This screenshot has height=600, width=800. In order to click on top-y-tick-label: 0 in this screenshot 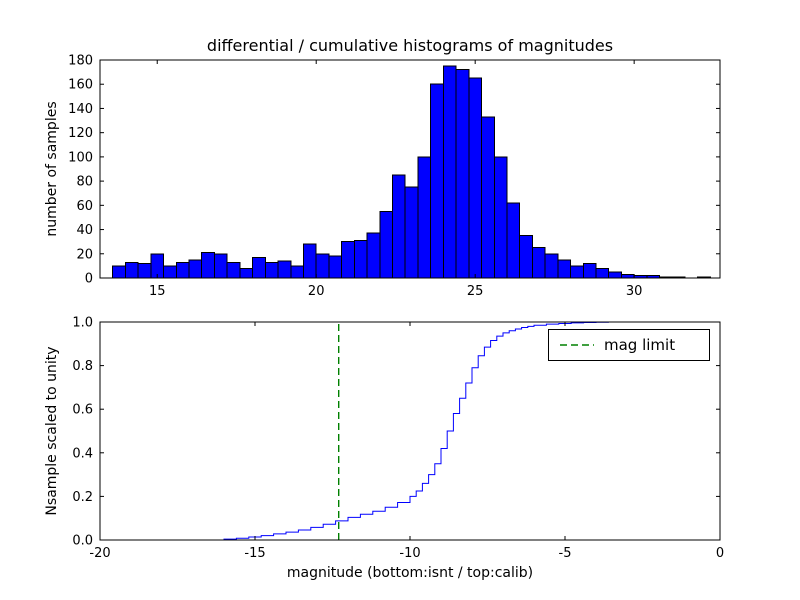, I will do `click(89, 279)`.